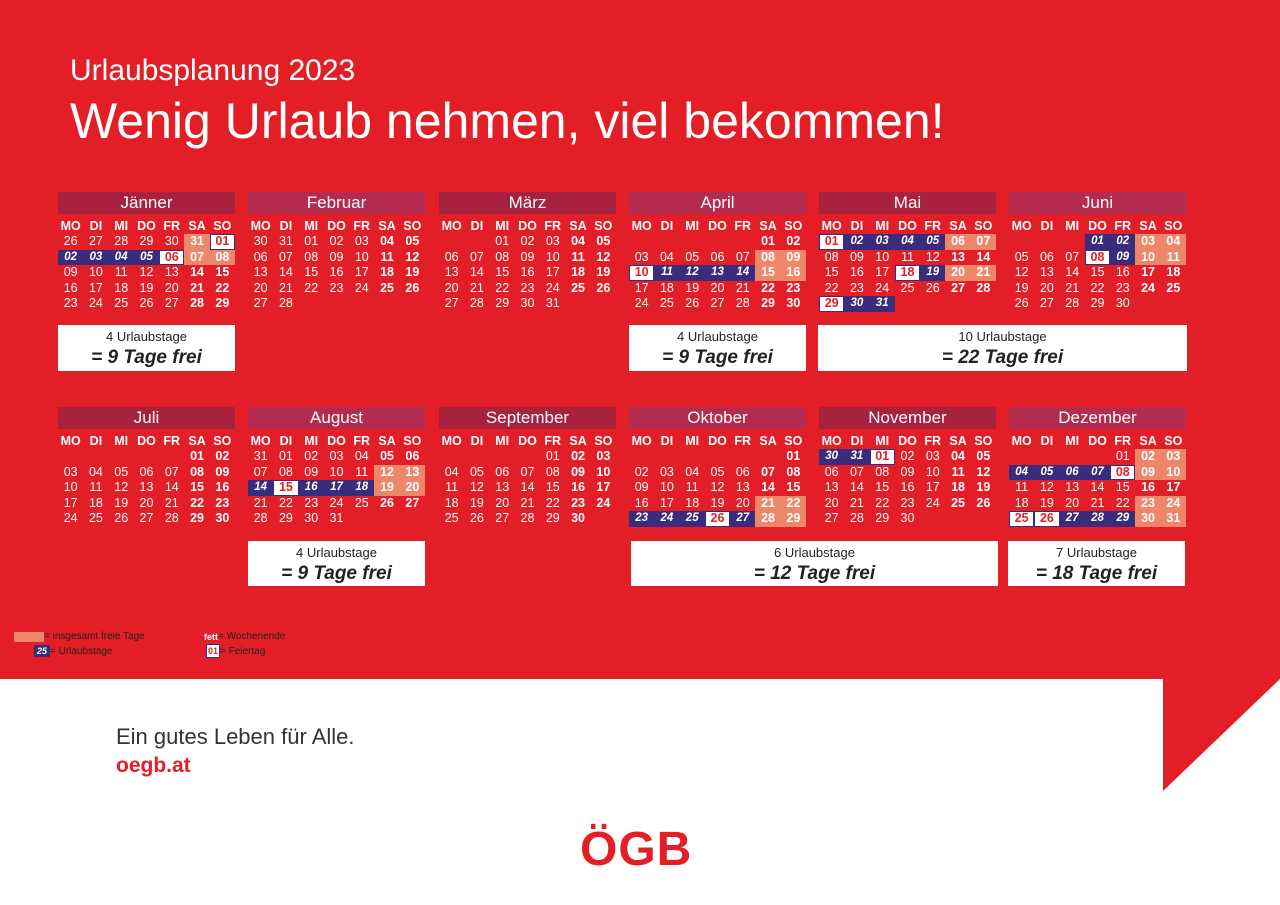 This screenshot has width=1280, height=905. What do you see at coordinates (1173, 242) in the screenshot?
I see `day-cell: 04` at bounding box center [1173, 242].